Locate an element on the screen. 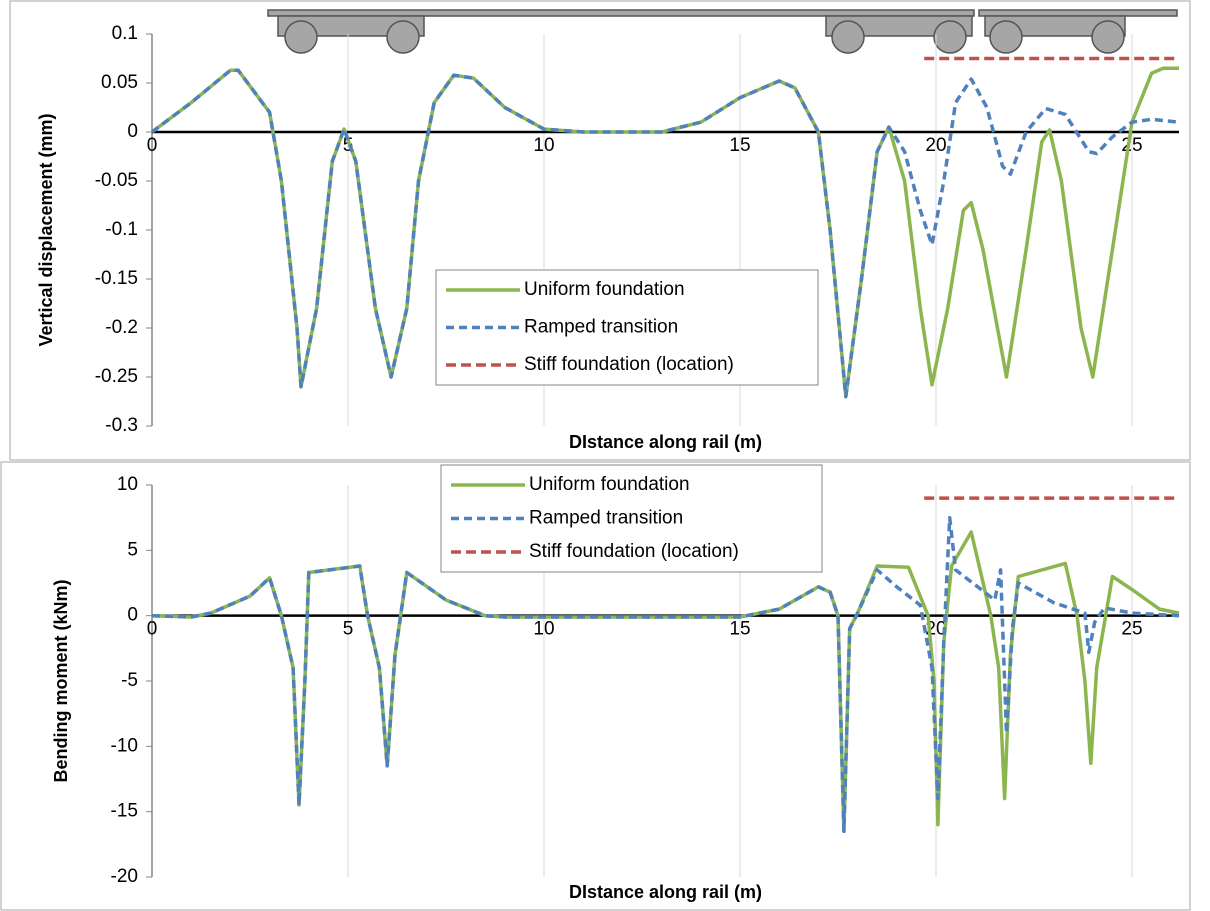 The image size is (1210, 911). y-tick-label: -0.2 is located at coordinates (121, 327).